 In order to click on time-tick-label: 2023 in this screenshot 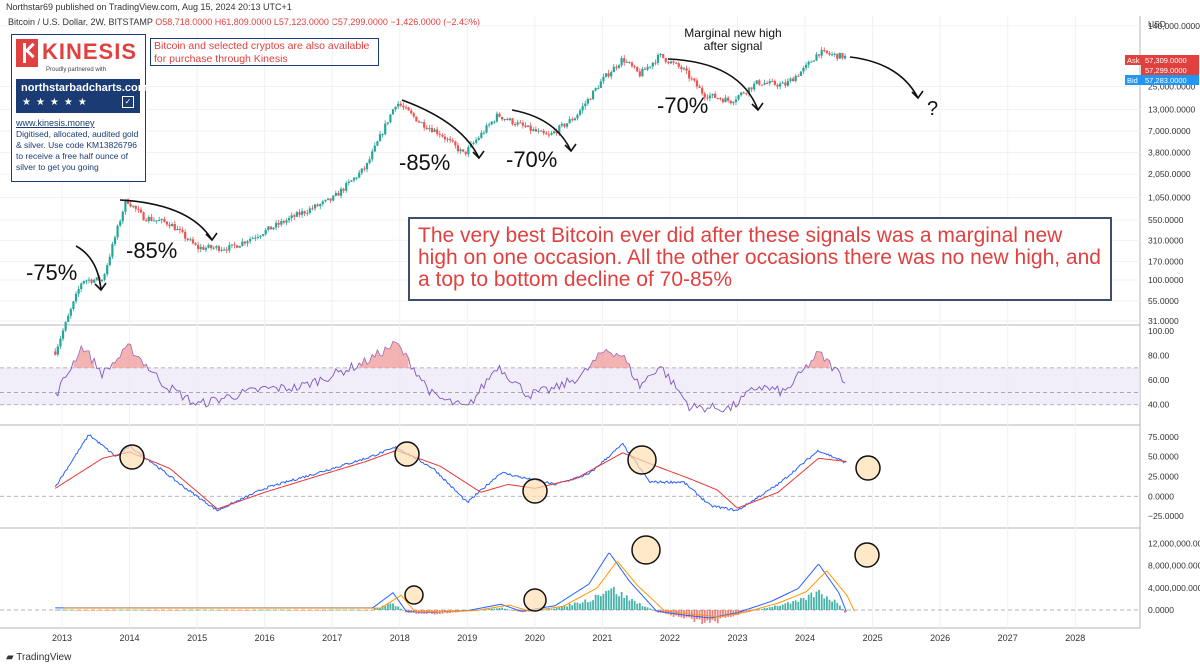, I will do `click(737, 638)`.